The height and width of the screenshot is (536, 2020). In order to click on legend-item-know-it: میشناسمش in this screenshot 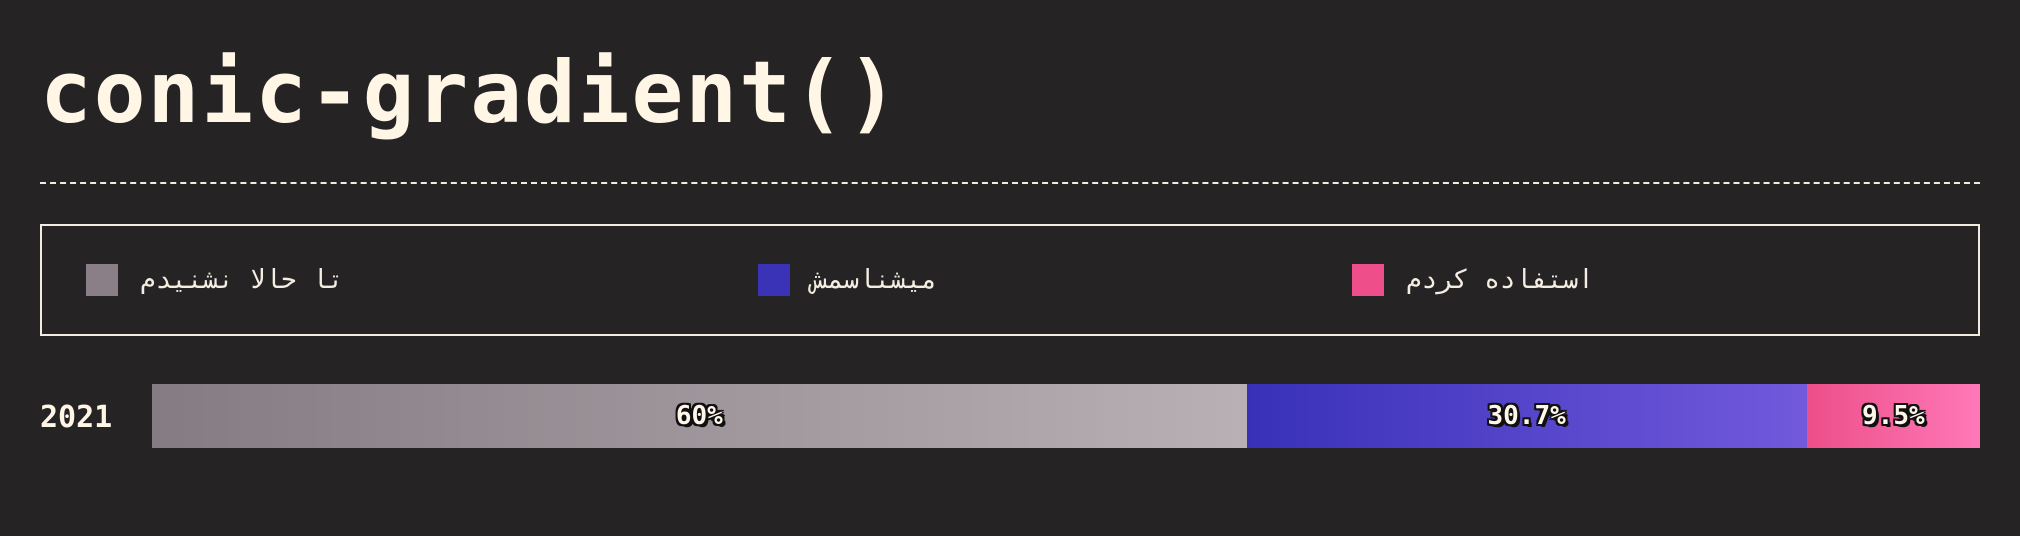, I will do `click(847, 280)`.